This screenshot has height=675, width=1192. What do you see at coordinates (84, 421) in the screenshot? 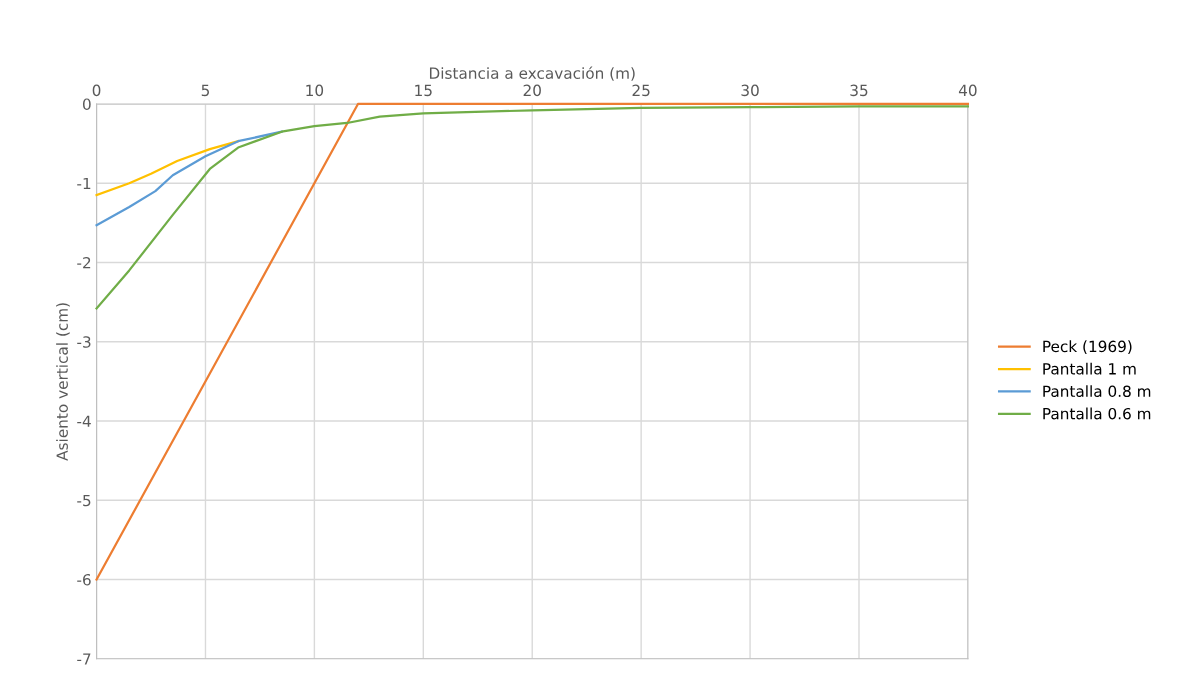
I see `y-tick-label: -4` at bounding box center [84, 421].